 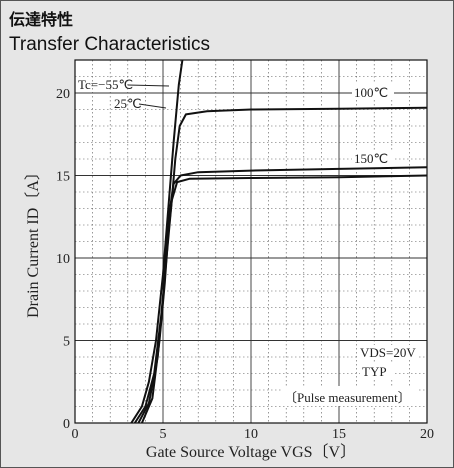 What do you see at coordinates (63, 259) in the screenshot?
I see `y-tick-label: 10` at bounding box center [63, 259].